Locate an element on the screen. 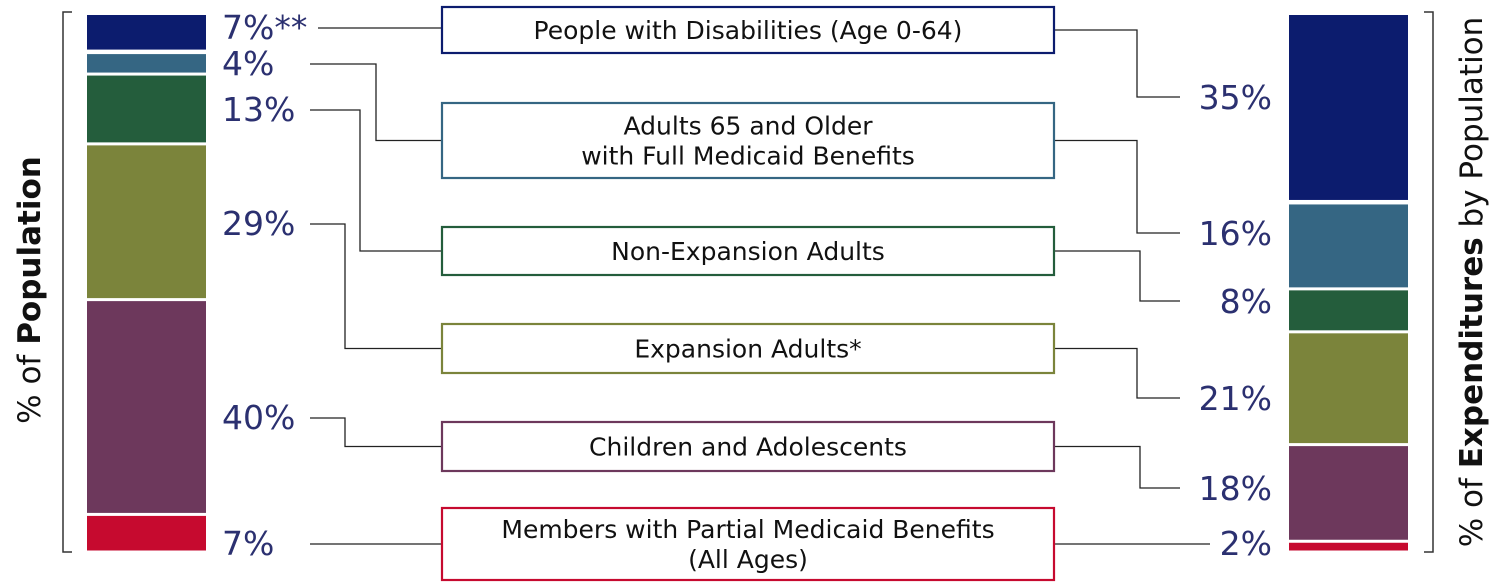  category-label: Non-Expansion Adults is located at coordinates (748, 251).